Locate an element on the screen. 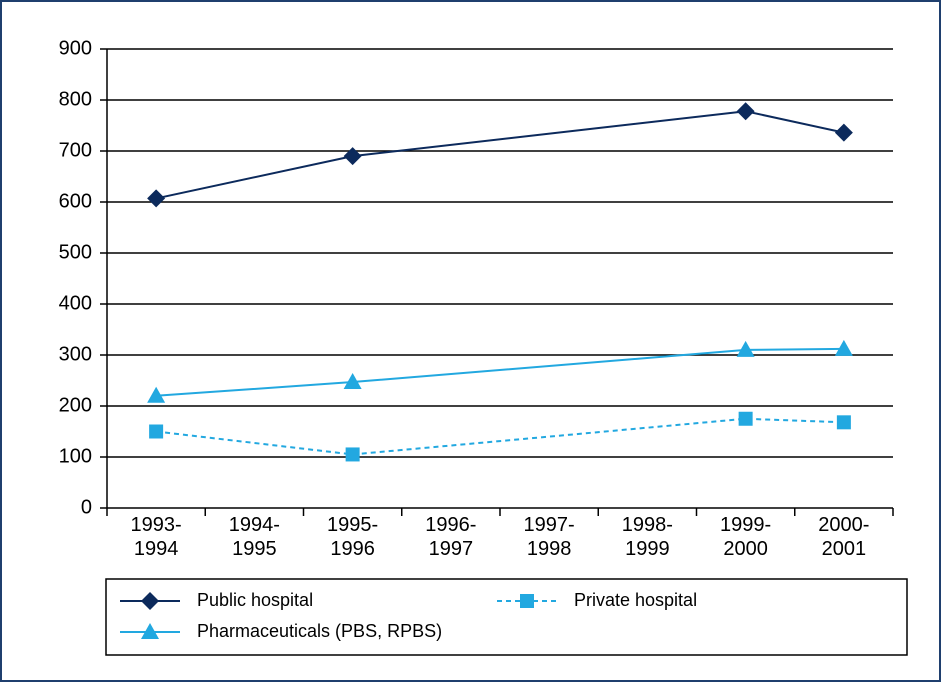 This screenshot has width=941, height=682. legend-label: Public hospital is located at coordinates (255, 600).